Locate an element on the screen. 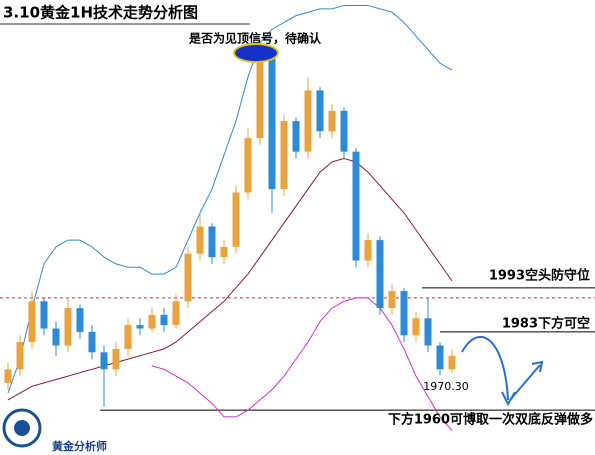 The height and width of the screenshot is (455, 595). annotation: 是否为见顶信号，待确认 is located at coordinates (255, 38).